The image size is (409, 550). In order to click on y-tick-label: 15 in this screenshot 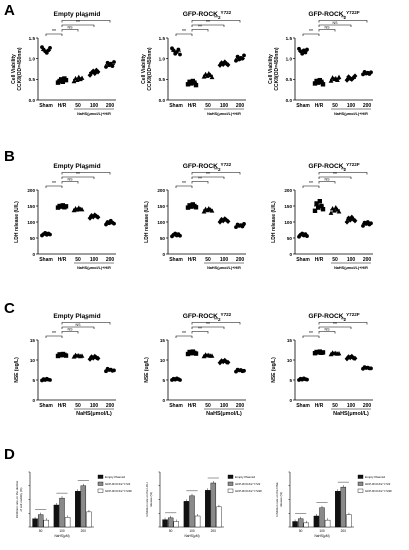, I will do `click(33, 340)`.